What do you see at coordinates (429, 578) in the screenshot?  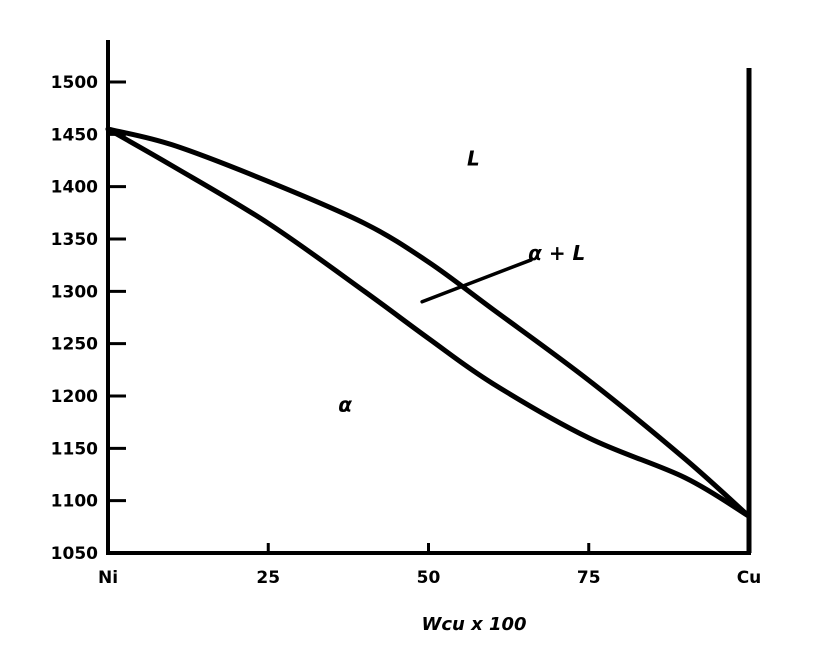 I see `x-tick-label: 50` at bounding box center [429, 578].